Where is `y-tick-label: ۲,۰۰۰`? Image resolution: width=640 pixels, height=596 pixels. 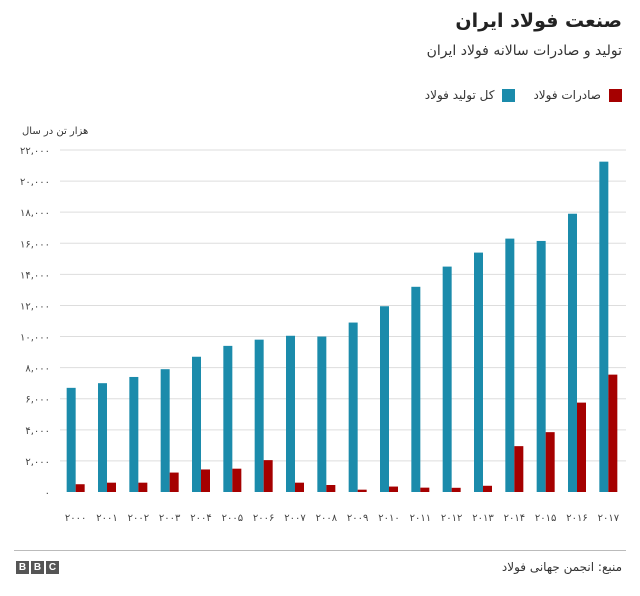 y-tick-label: ۲,۰۰۰ is located at coordinates (37, 462).